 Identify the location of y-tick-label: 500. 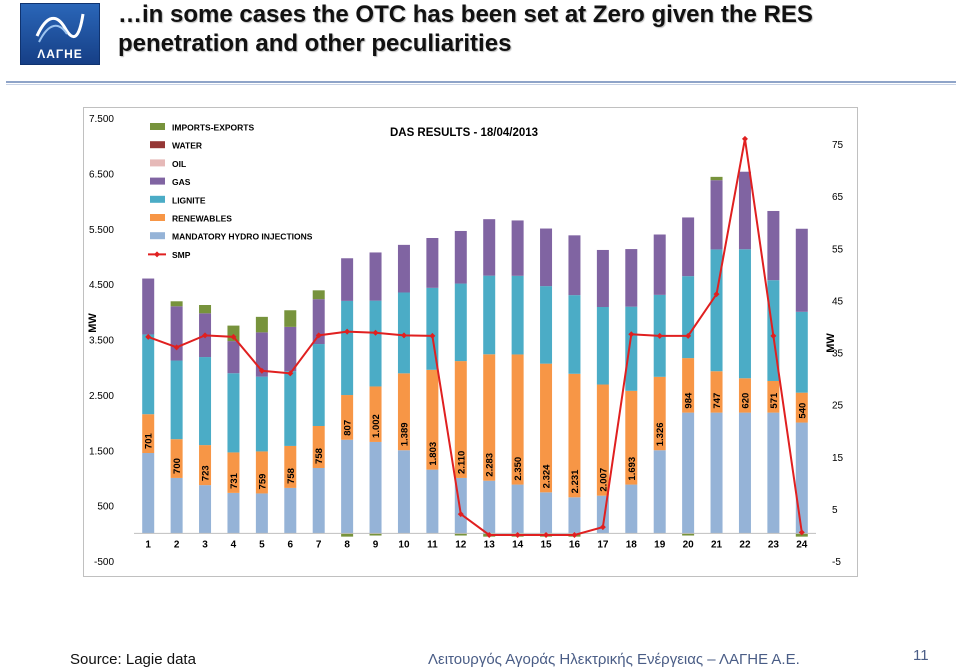
(105, 507).